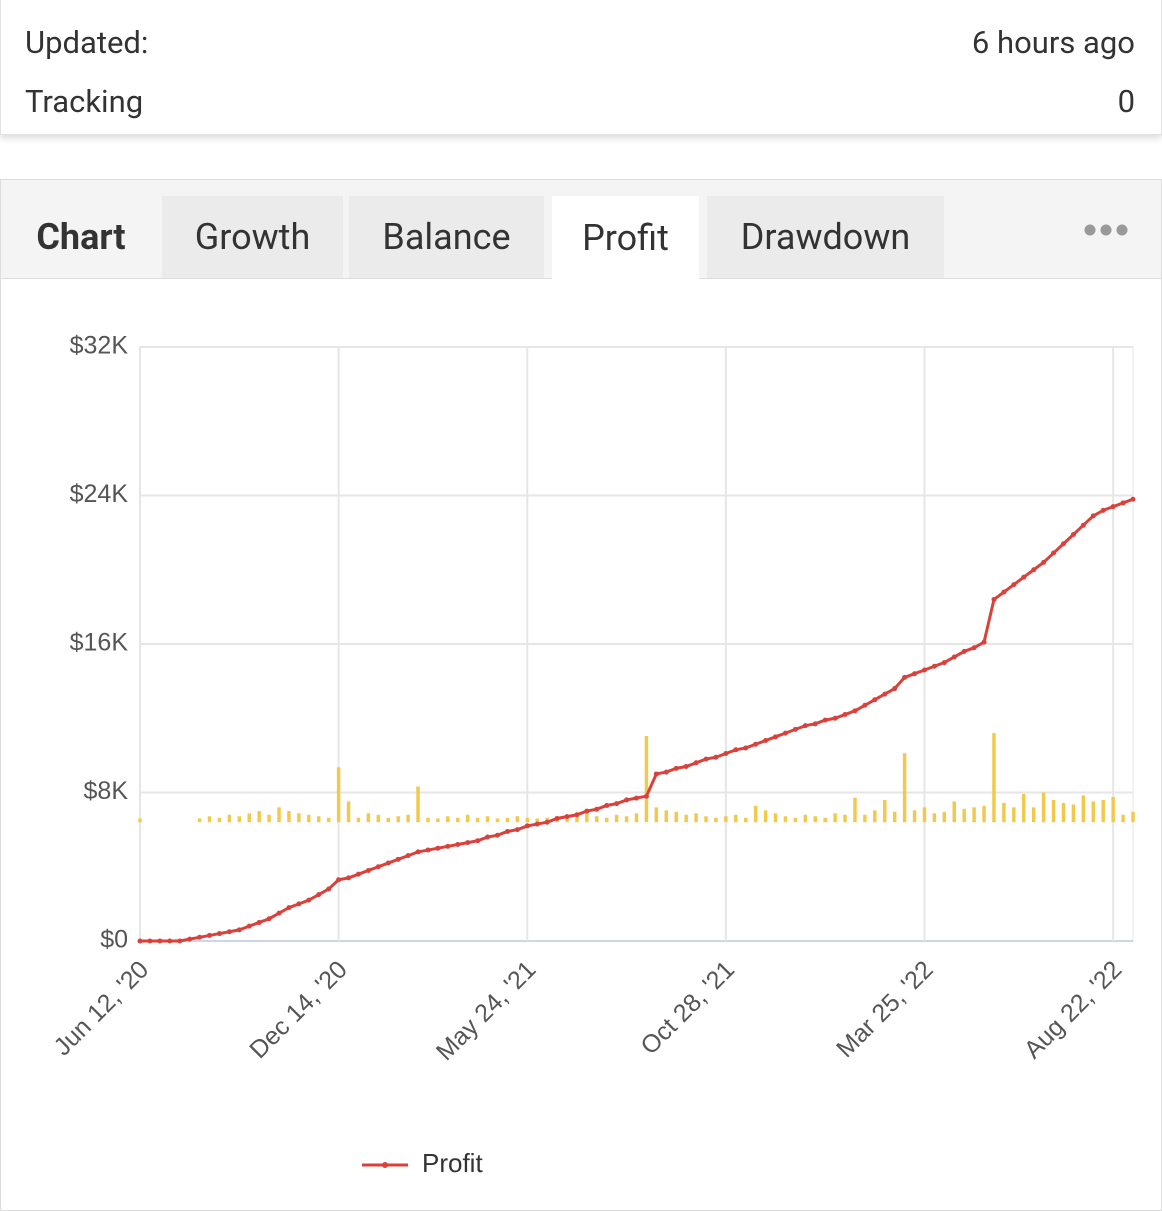 The image size is (1162, 1211). What do you see at coordinates (825, 237) in the screenshot?
I see `tab: Drawdown` at bounding box center [825, 237].